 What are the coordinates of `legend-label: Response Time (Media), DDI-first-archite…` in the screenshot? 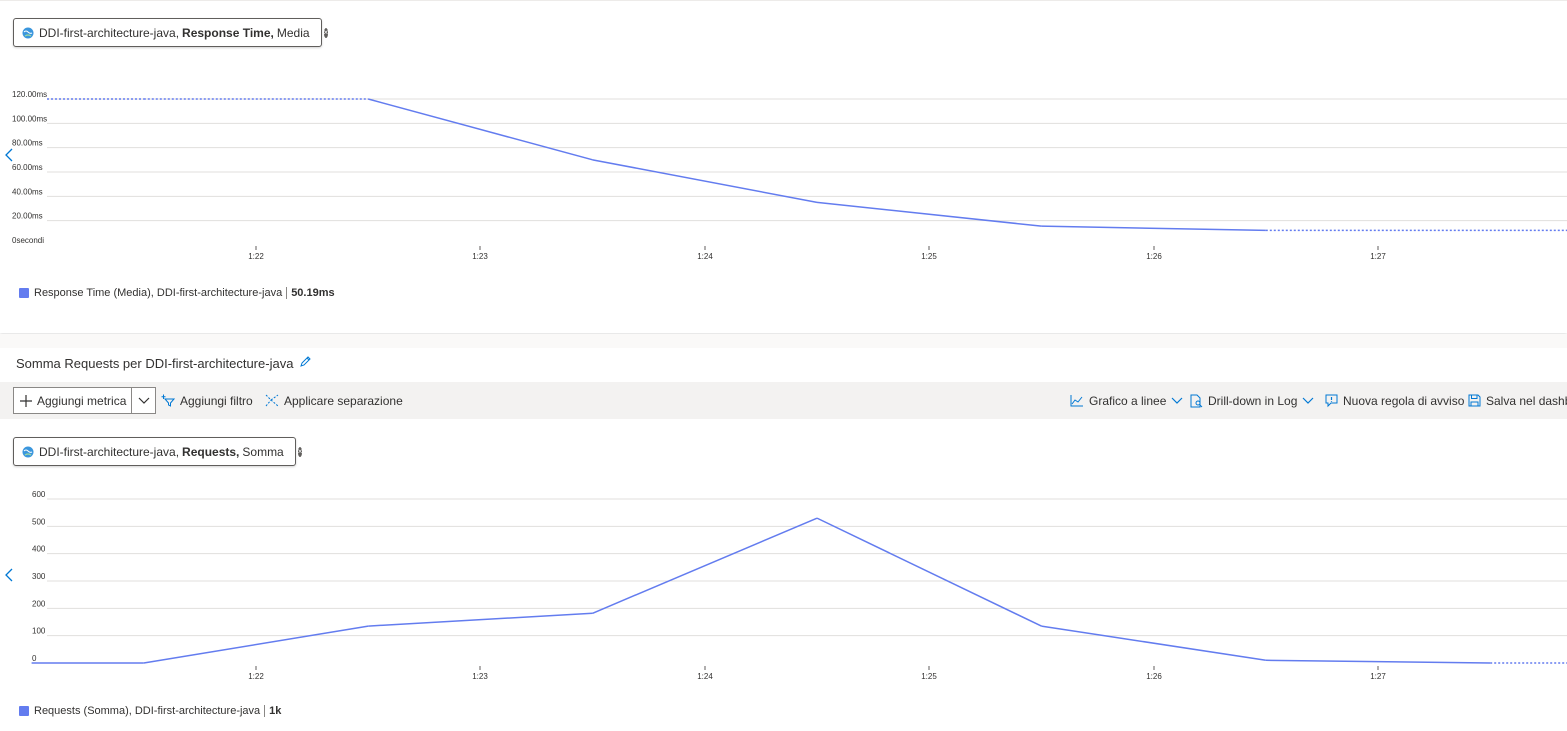 It's located at (158, 293).